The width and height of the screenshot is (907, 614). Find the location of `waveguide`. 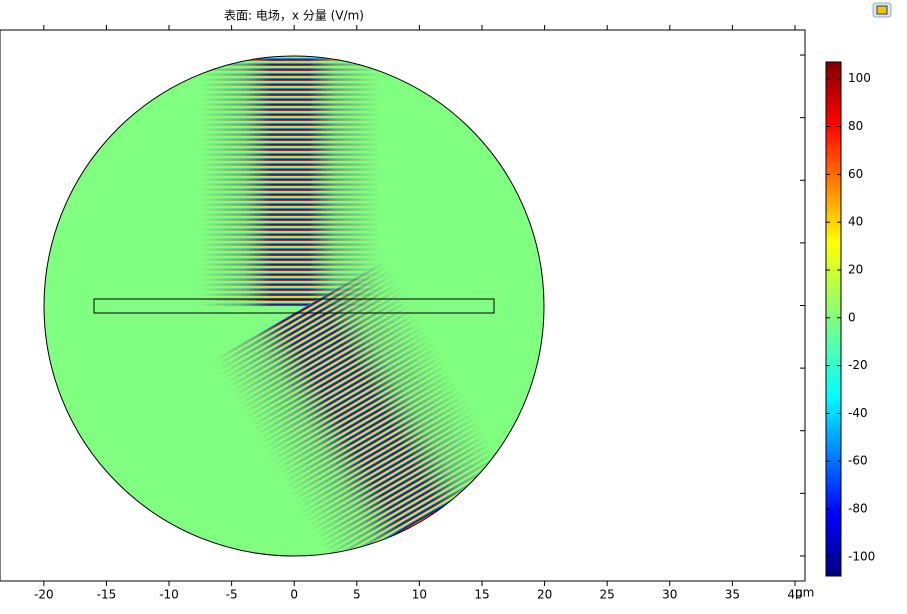

waveguide is located at coordinates (294, 306).